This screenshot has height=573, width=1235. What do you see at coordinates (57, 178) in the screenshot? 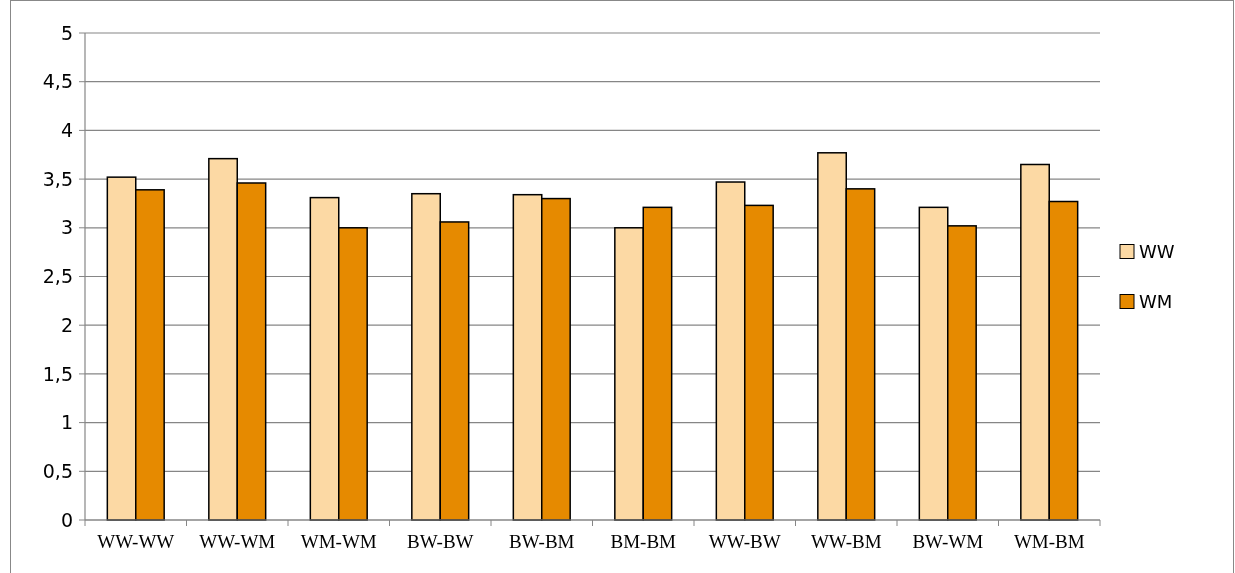
I see `y-tick-label: 3,5` at bounding box center [57, 178].